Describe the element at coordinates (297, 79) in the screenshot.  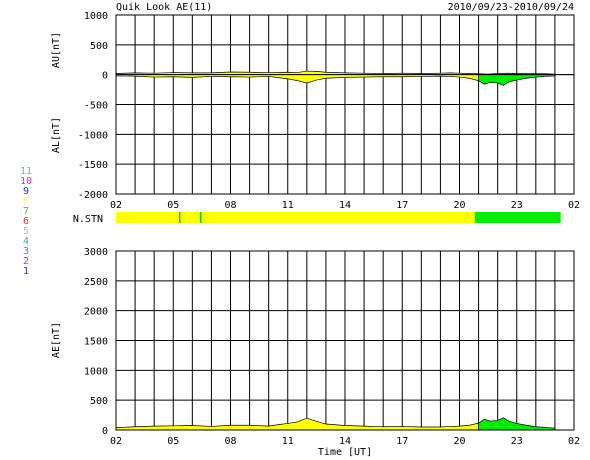
I see `al-area-pre` at that location.